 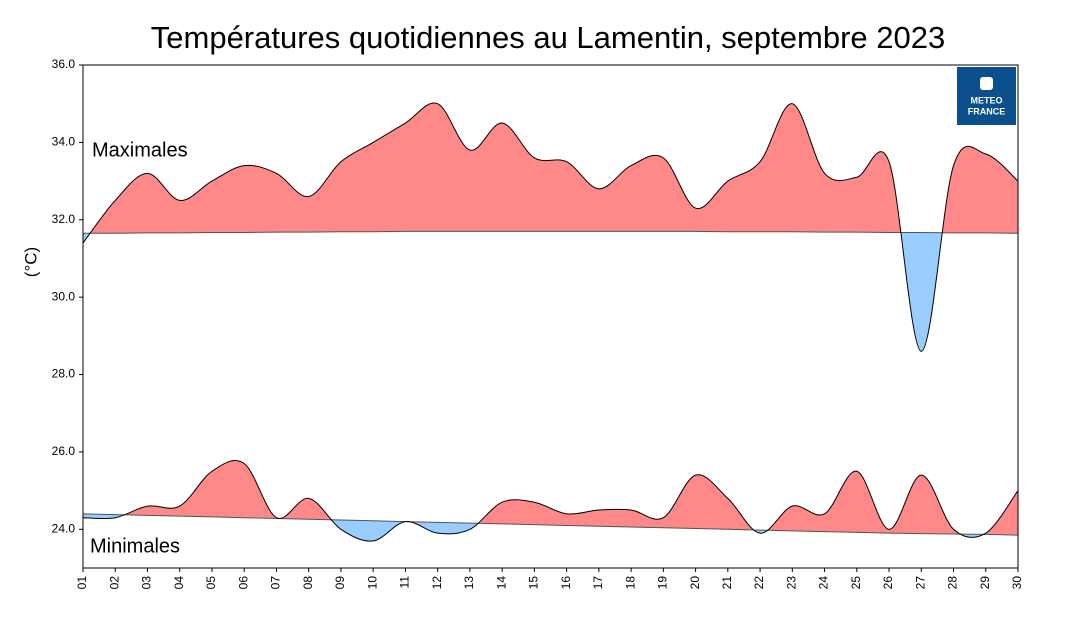 I want to click on x-tick-label: 12, so click(x=437, y=583).